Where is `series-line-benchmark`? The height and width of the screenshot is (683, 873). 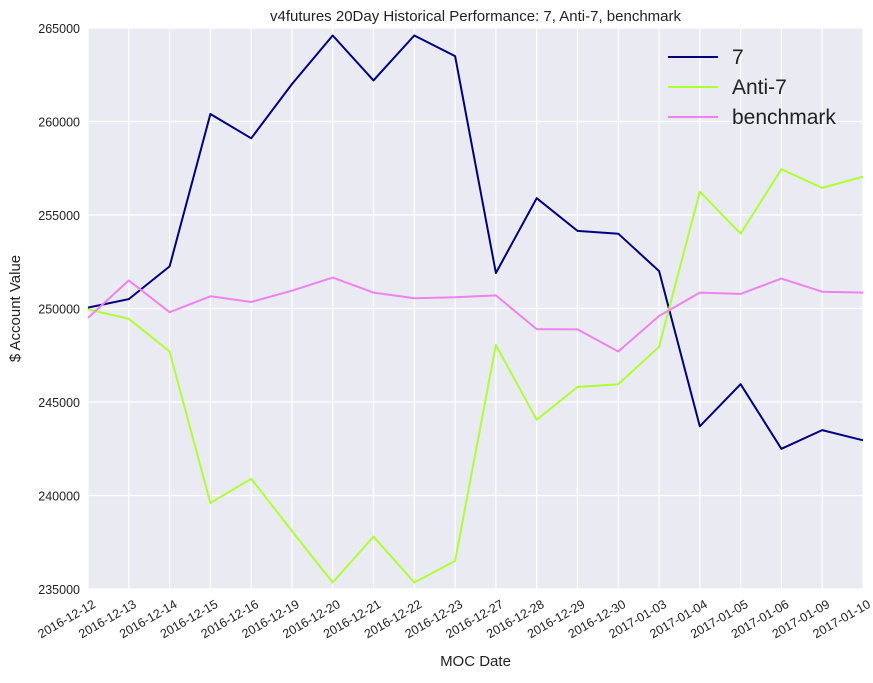 series-line-benchmark is located at coordinates (475, 314).